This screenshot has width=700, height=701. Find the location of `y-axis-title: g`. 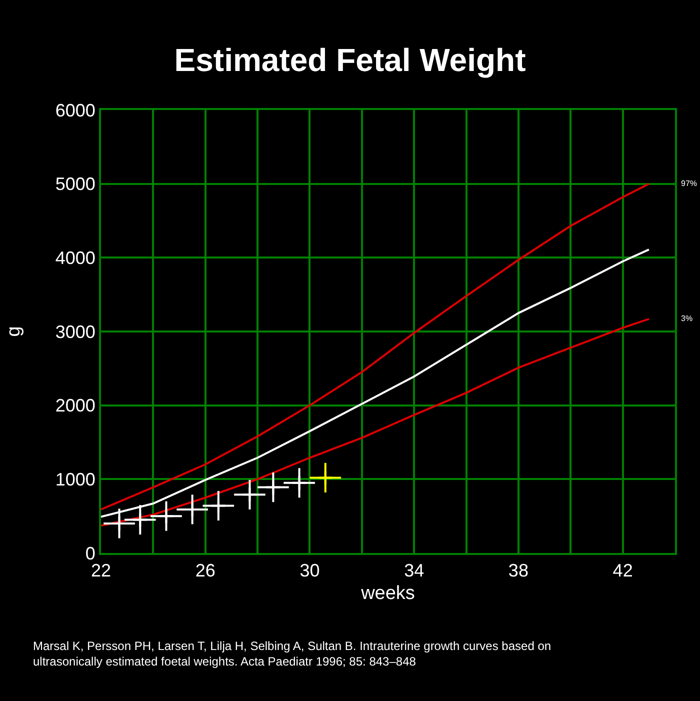

y-axis-title: g is located at coordinates (14, 331).